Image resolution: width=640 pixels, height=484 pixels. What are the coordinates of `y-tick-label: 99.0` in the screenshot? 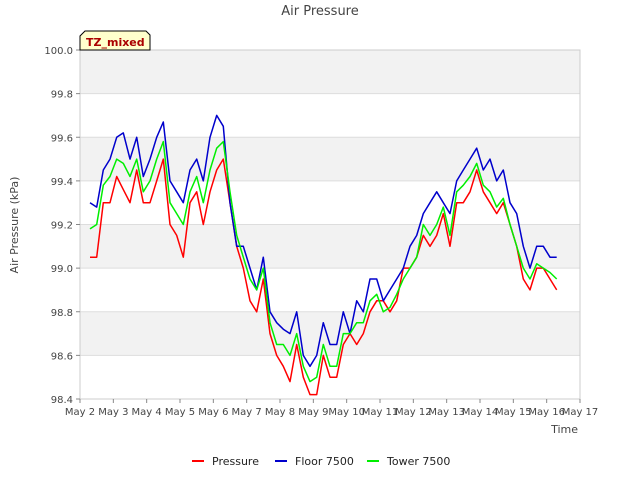 It's located at (62, 269).